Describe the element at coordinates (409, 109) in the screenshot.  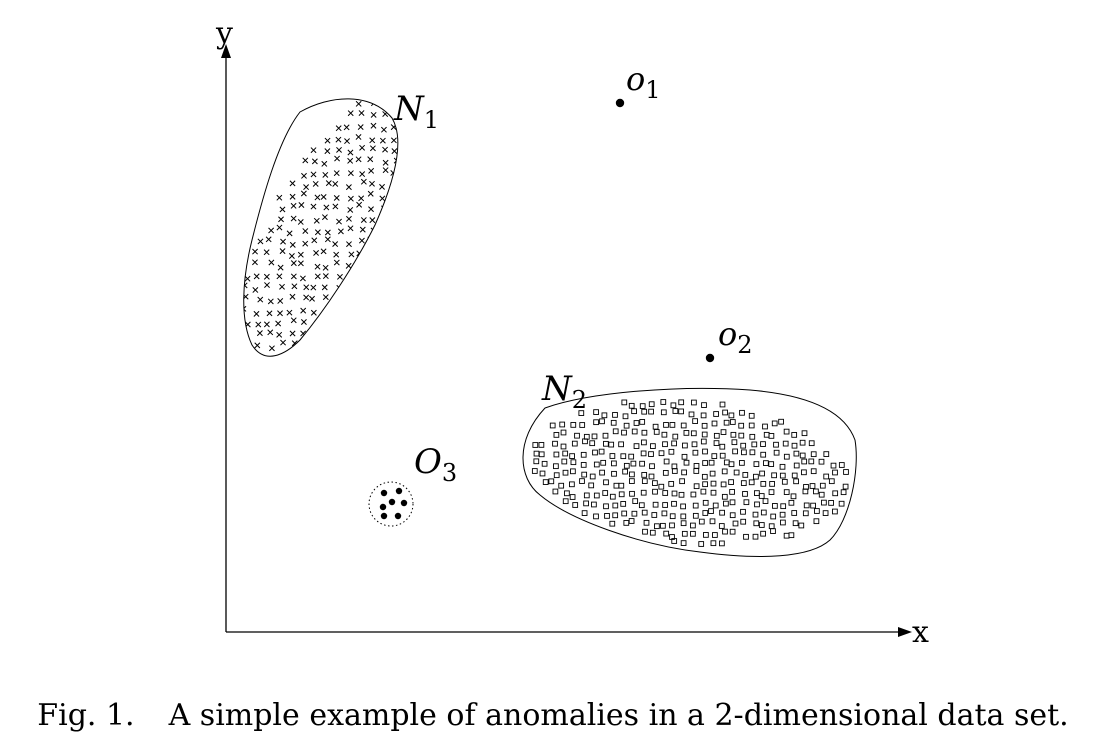
I see `cluster-n1-label-main: N` at that location.